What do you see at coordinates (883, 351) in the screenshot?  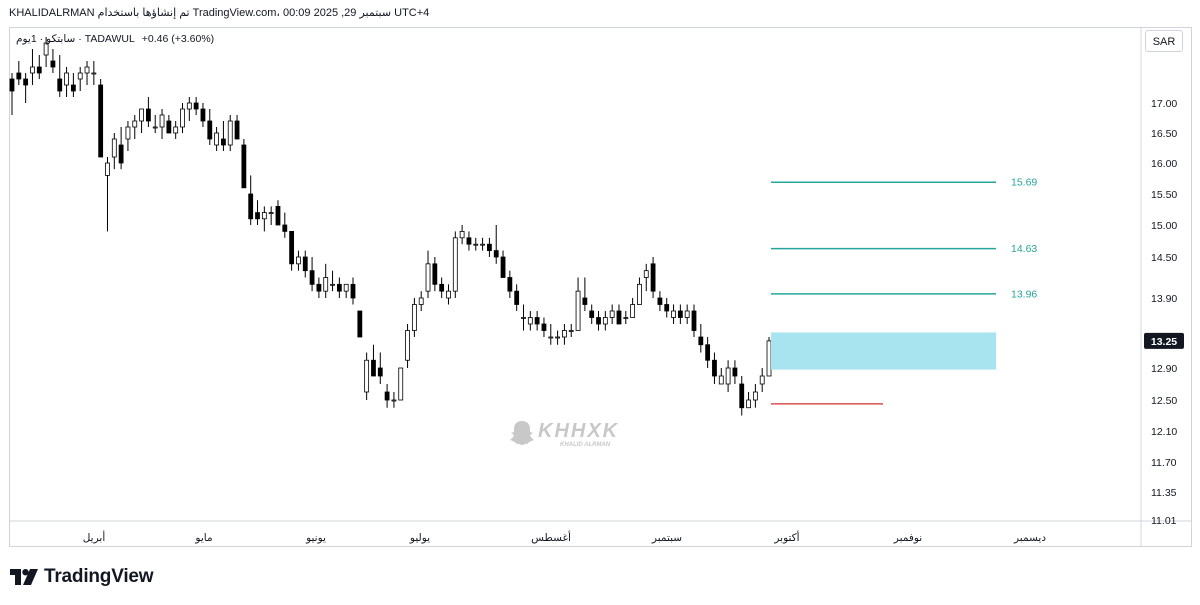 I see `entry-zone` at bounding box center [883, 351].